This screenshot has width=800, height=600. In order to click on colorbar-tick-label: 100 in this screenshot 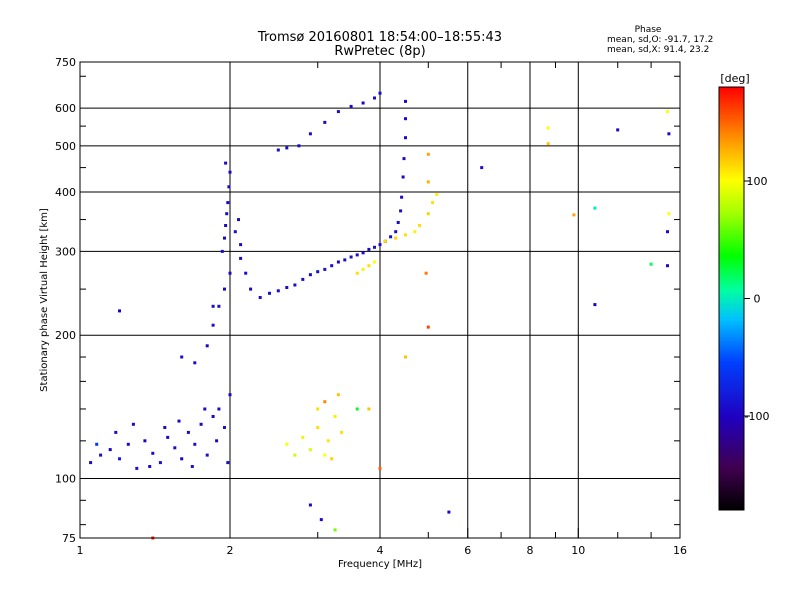, I will do `click(757, 181)`.